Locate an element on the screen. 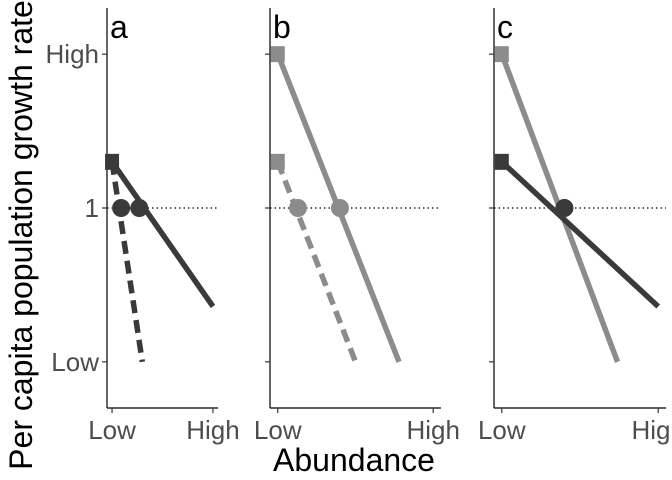  y-tick-label: Low is located at coordinates (75, 362).